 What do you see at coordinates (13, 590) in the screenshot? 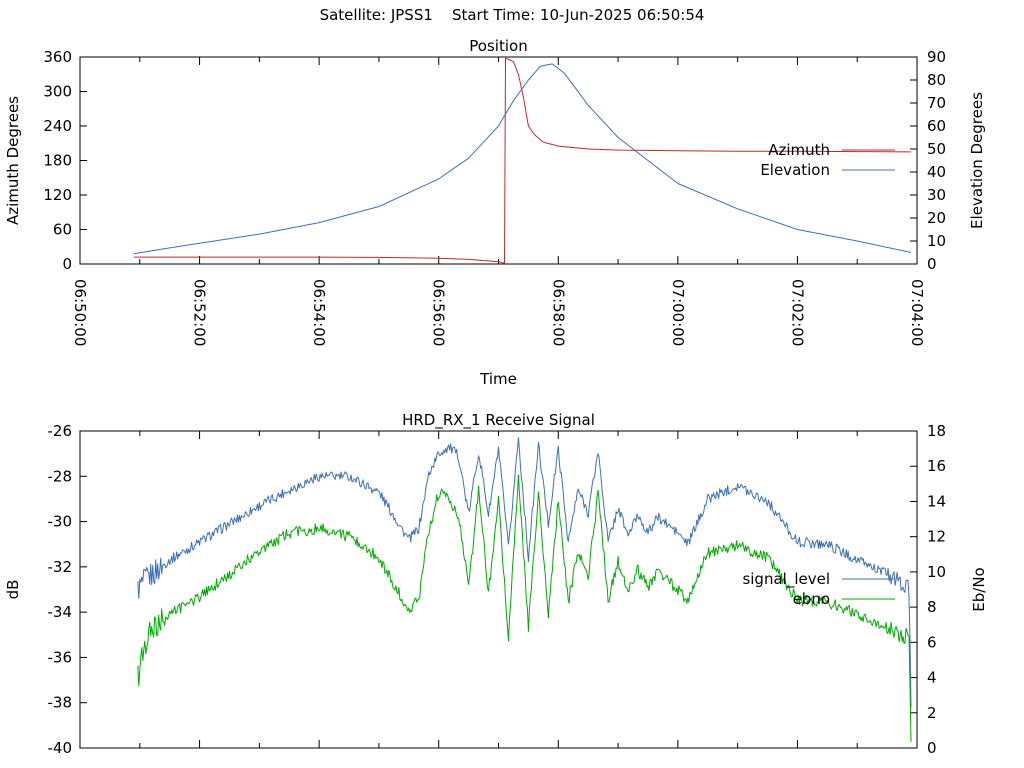
I see `y-axis-label: dB` at bounding box center [13, 590].